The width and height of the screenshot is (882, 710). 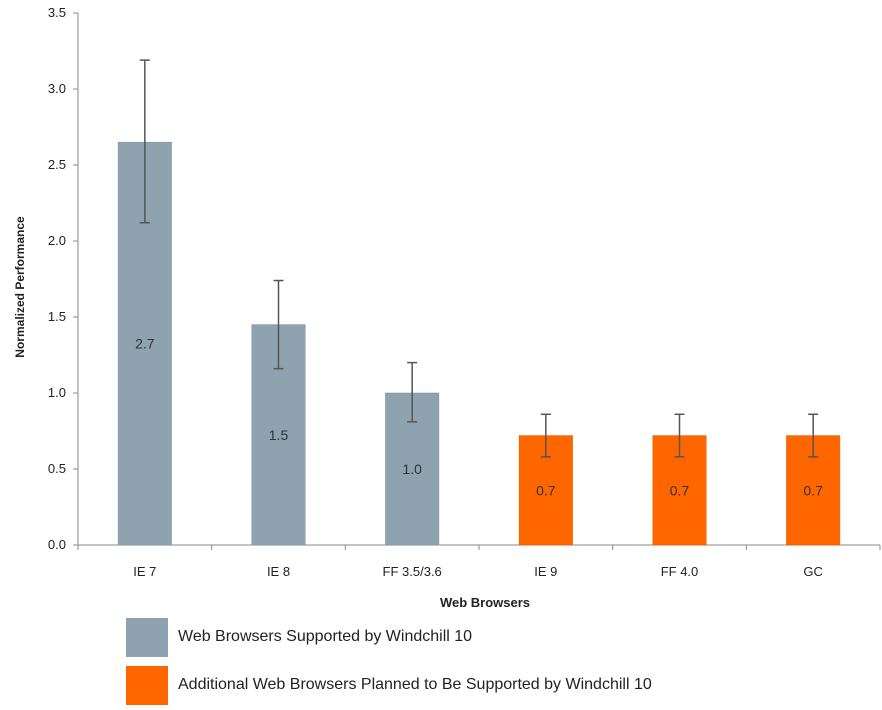 What do you see at coordinates (813, 571) in the screenshot?
I see `x-tick-label: GC` at bounding box center [813, 571].